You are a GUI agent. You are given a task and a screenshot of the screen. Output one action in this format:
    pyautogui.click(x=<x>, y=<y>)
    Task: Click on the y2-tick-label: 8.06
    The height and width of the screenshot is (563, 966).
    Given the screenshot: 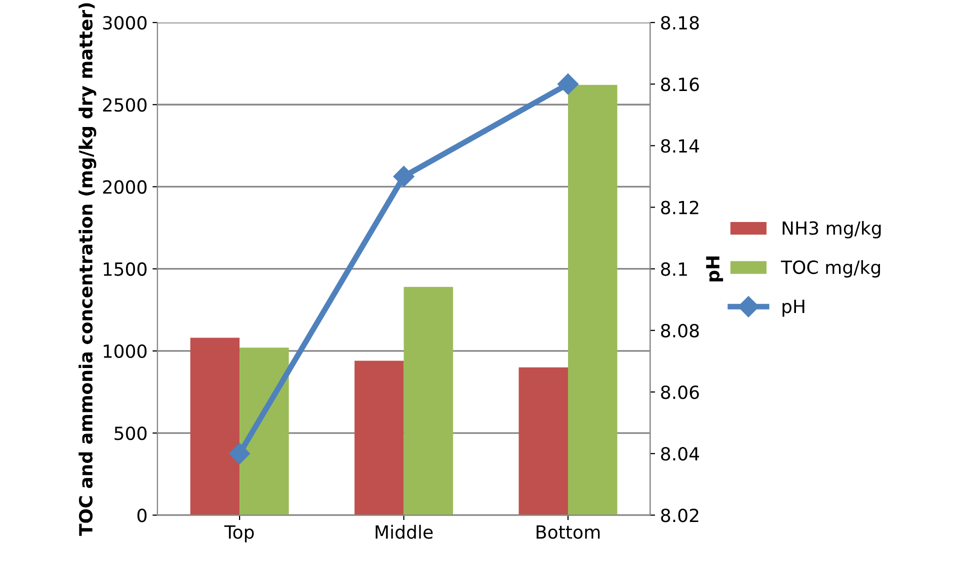 What is the action you would take?
    pyautogui.click(x=680, y=392)
    